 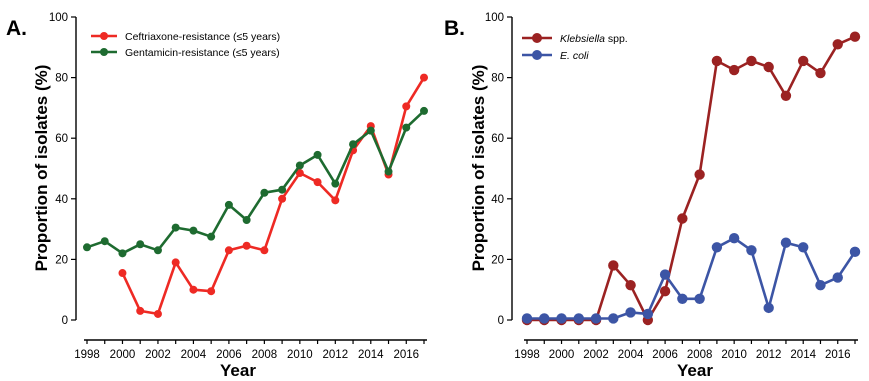 I want to click on panel-b-x-tick-label: 1998, so click(x=527, y=355).